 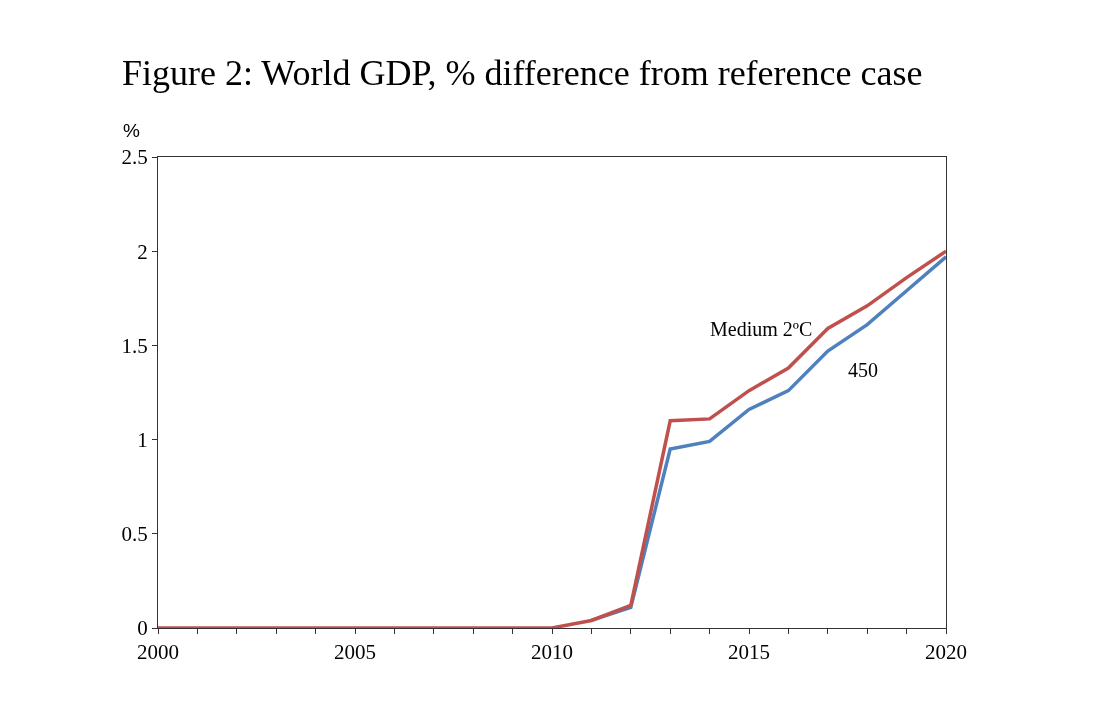 I want to click on y-tick-label: 1.5, so click(x=134, y=345).